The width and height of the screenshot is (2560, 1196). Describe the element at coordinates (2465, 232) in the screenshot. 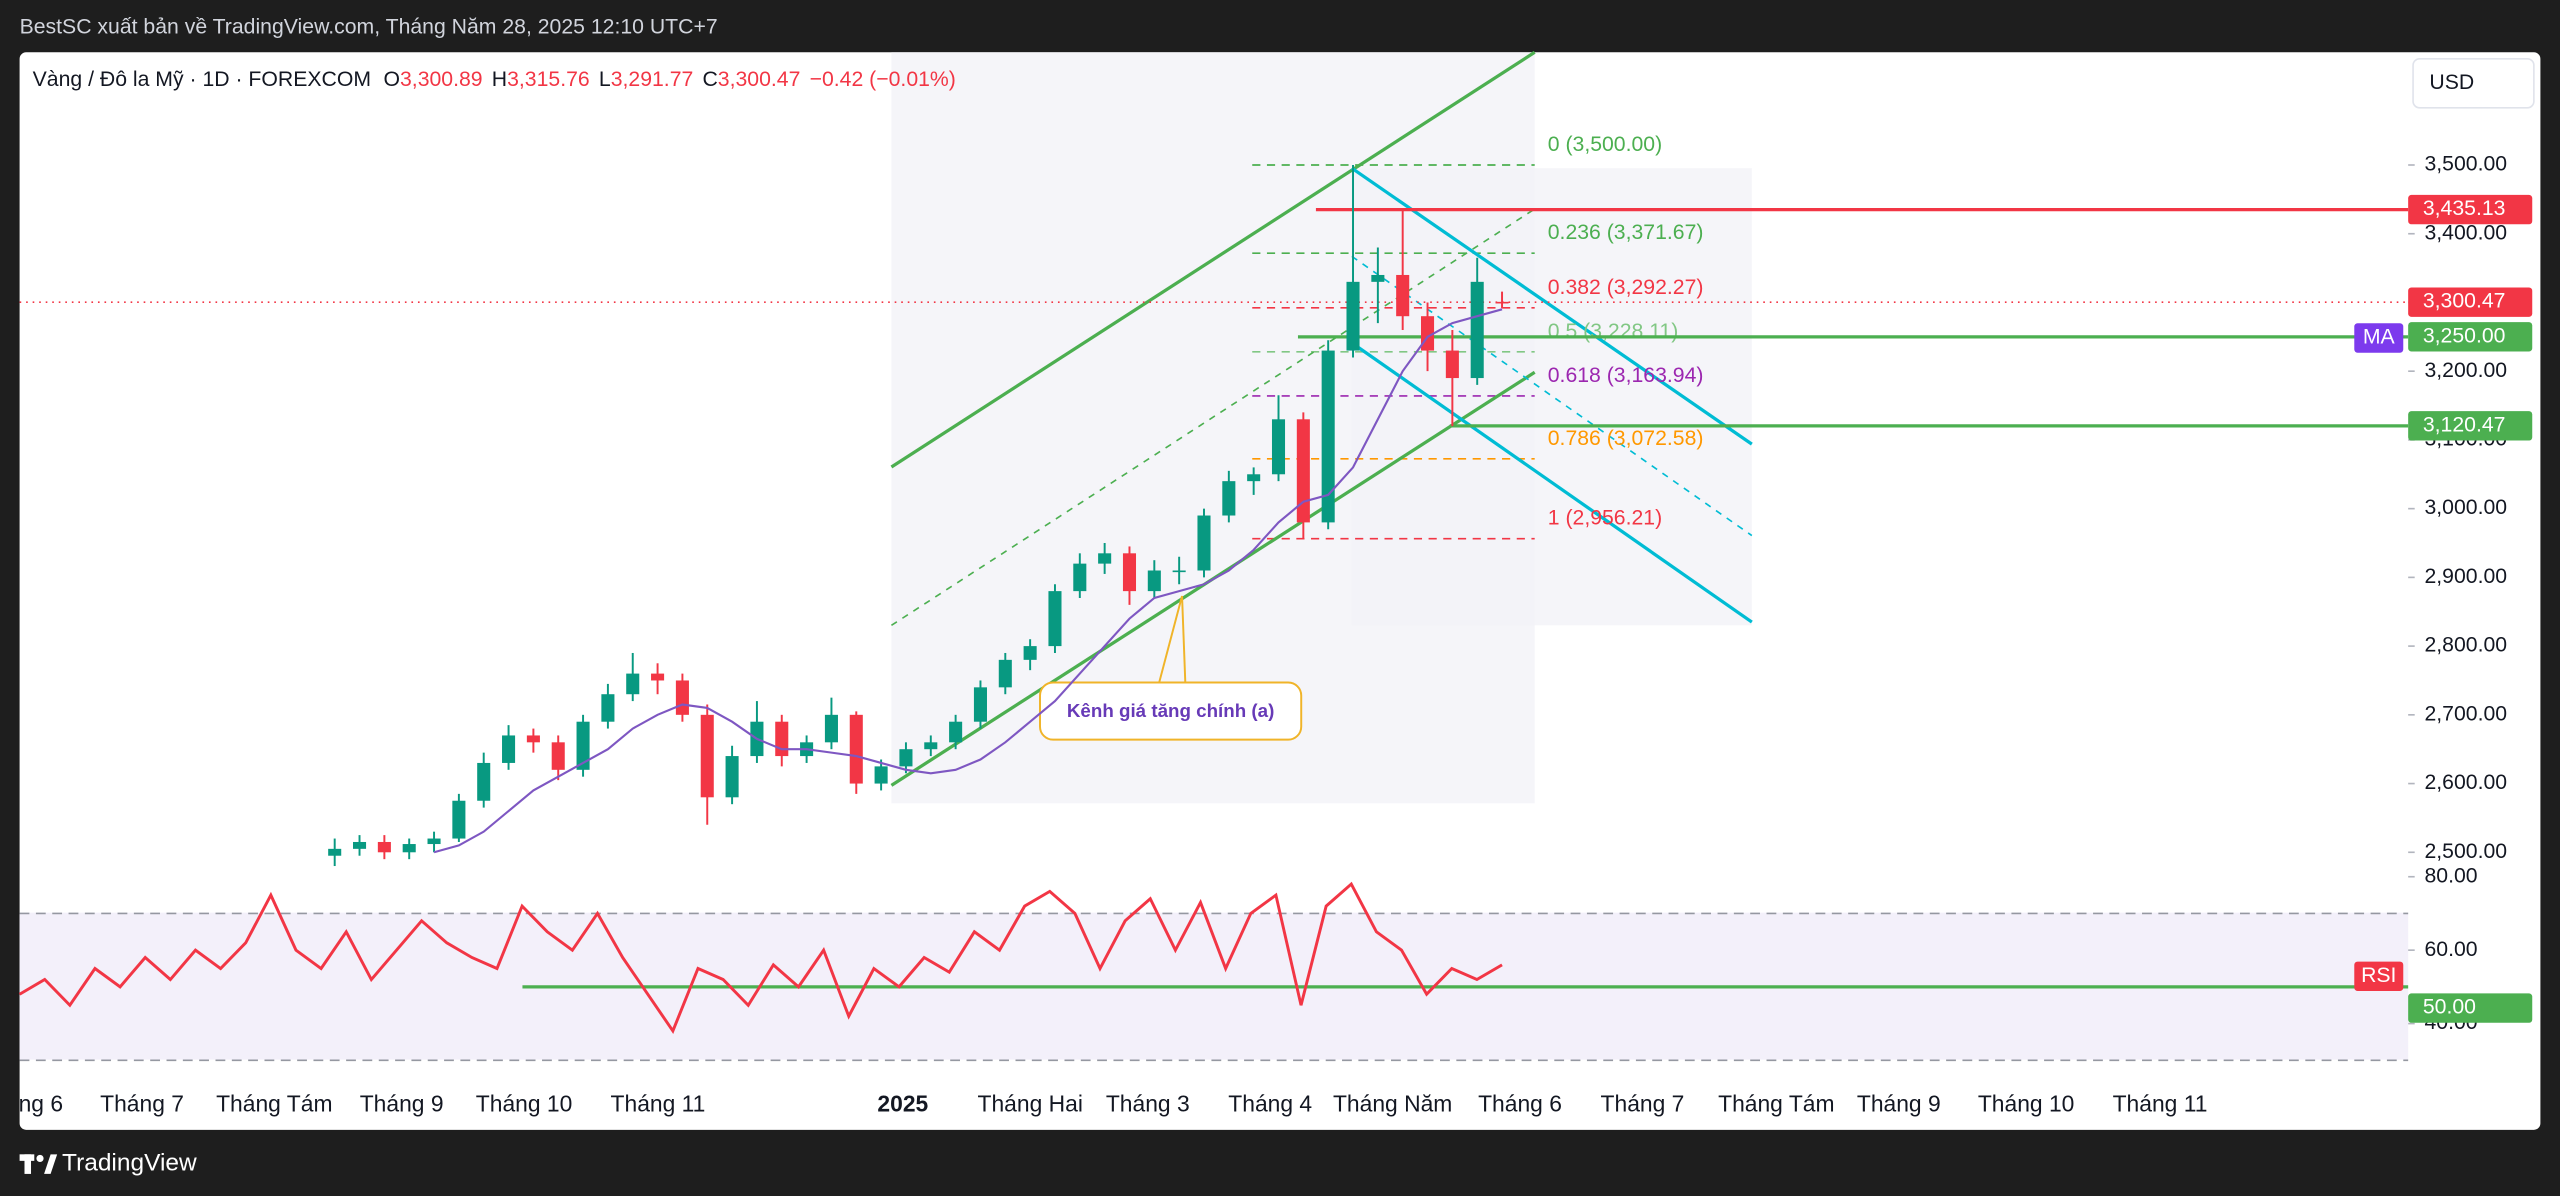

I see `y-tick-label: 3,400.00` at that location.